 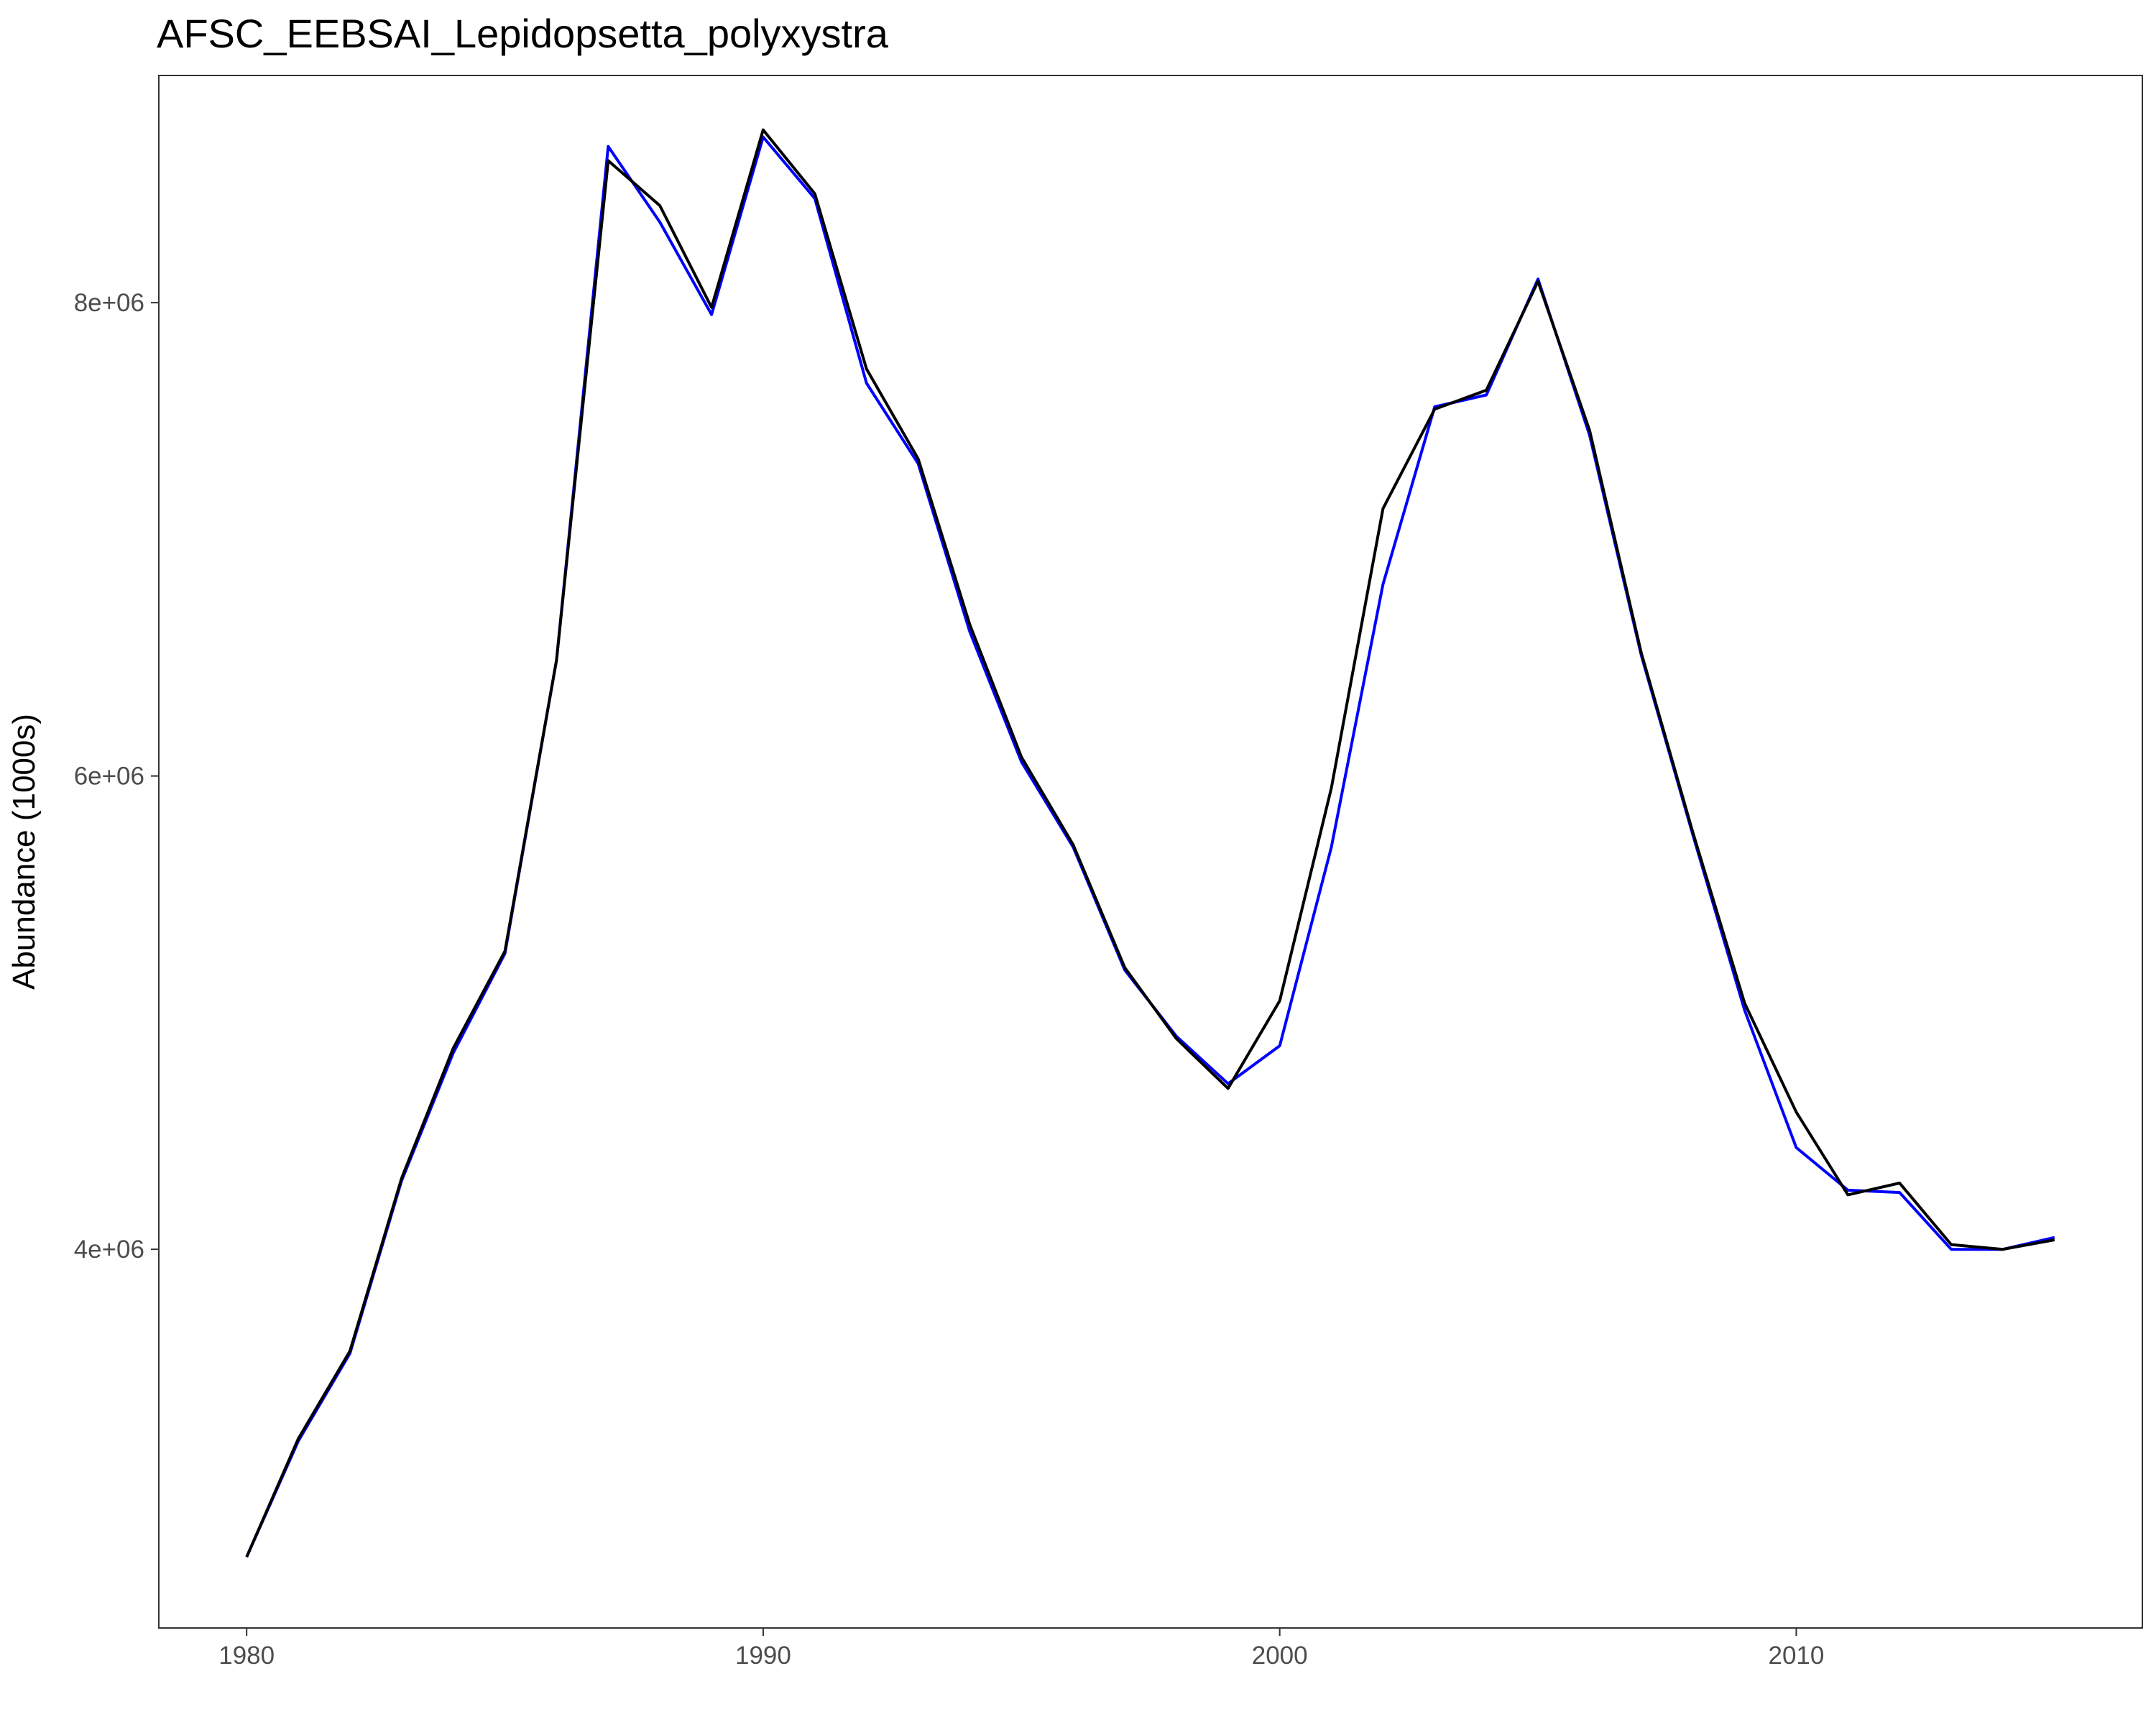 What do you see at coordinates (109, 1250) in the screenshot?
I see `y-tick-label: 4e+06` at bounding box center [109, 1250].